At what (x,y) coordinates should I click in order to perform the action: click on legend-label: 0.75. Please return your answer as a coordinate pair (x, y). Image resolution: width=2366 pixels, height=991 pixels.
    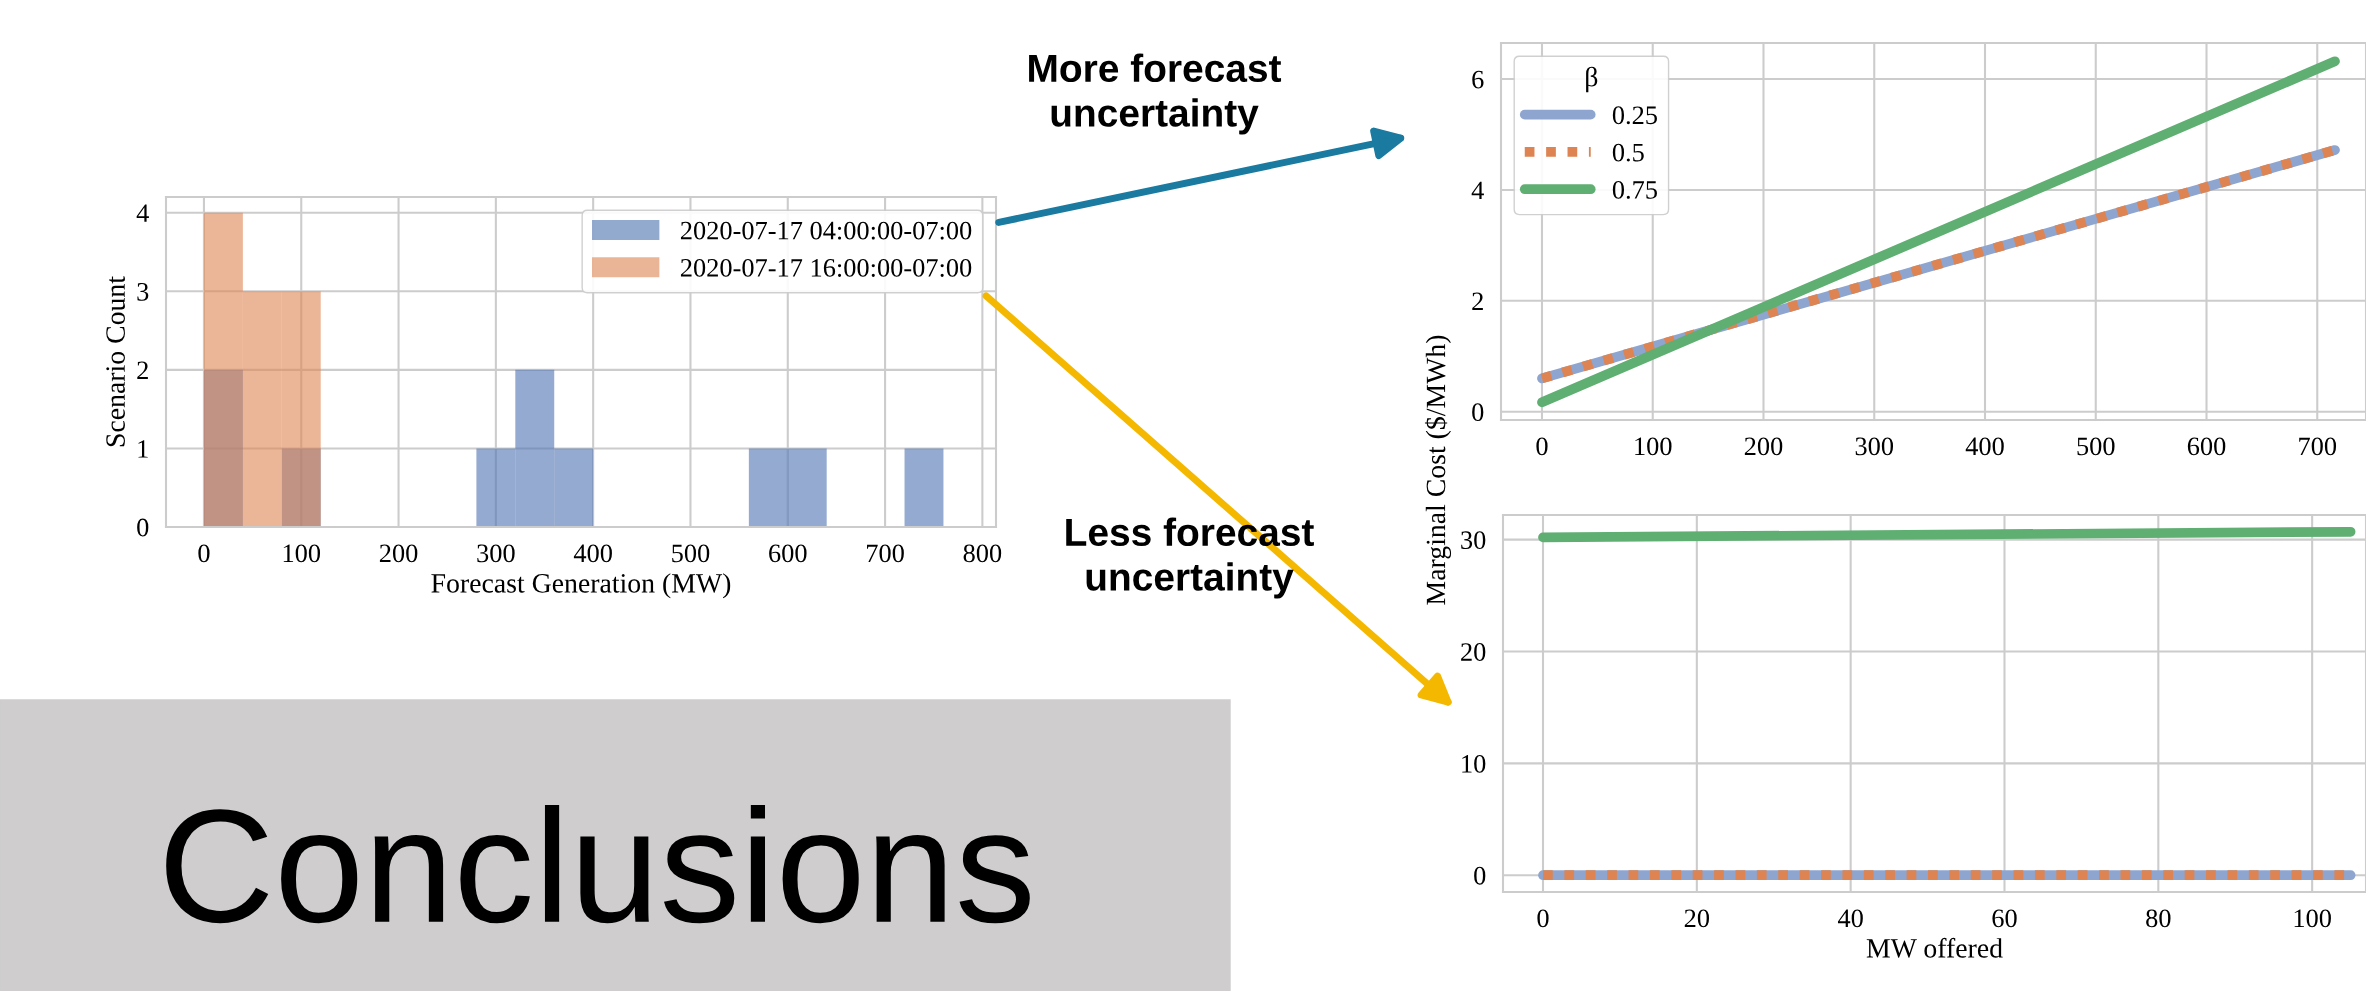
    Looking at the image, I should click on (1634, 189).